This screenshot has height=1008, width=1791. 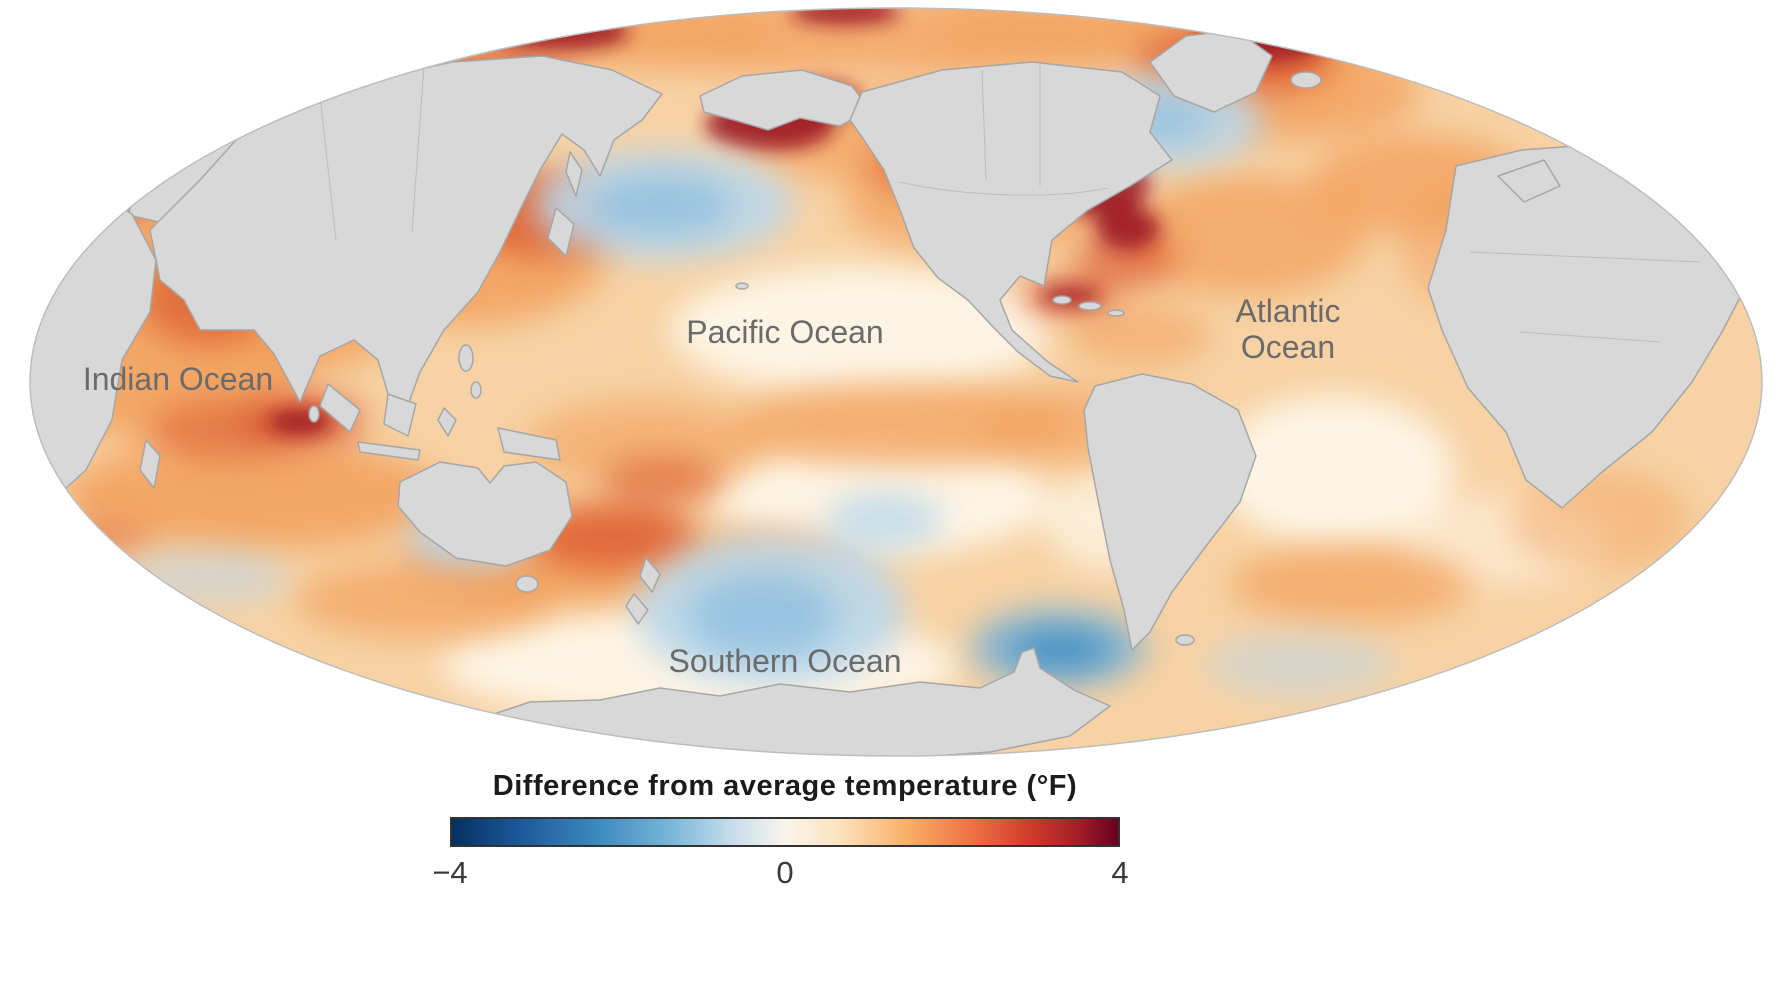 What do you see at coordinates (447, 422) in the screenshot?
I see `land-sulawesi` at bounding box center [447, 422].